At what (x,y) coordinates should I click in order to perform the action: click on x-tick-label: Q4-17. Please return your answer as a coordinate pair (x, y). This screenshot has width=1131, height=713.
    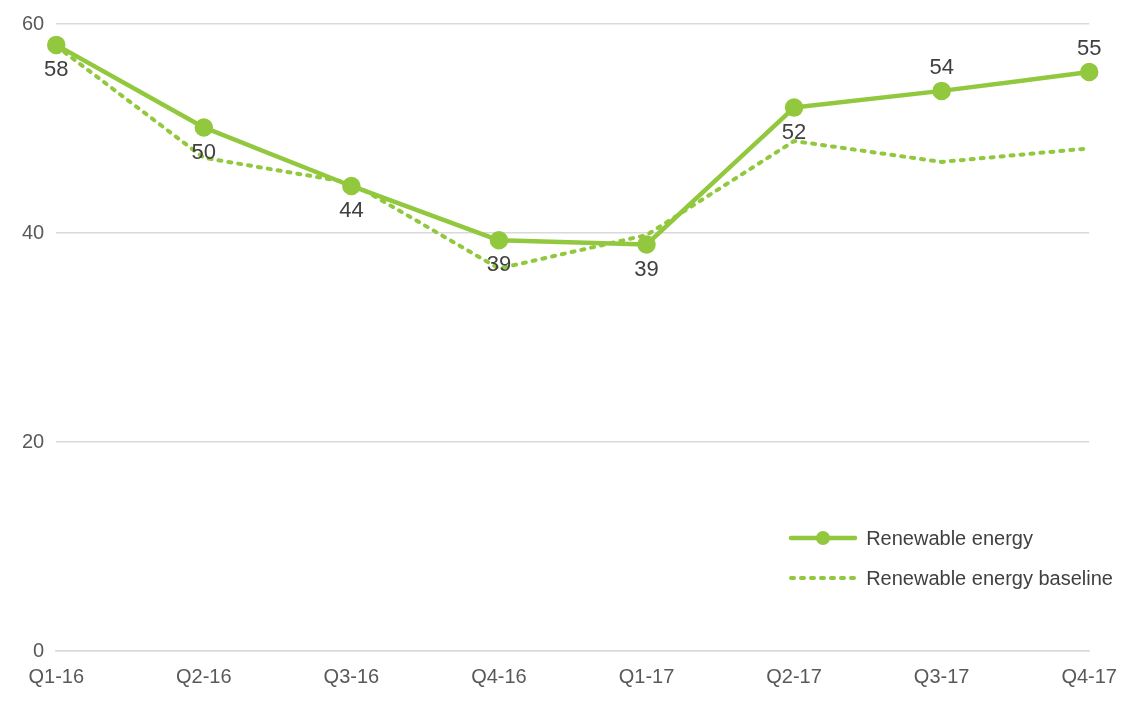
    Looking at the image, I should click on (1089, 675).